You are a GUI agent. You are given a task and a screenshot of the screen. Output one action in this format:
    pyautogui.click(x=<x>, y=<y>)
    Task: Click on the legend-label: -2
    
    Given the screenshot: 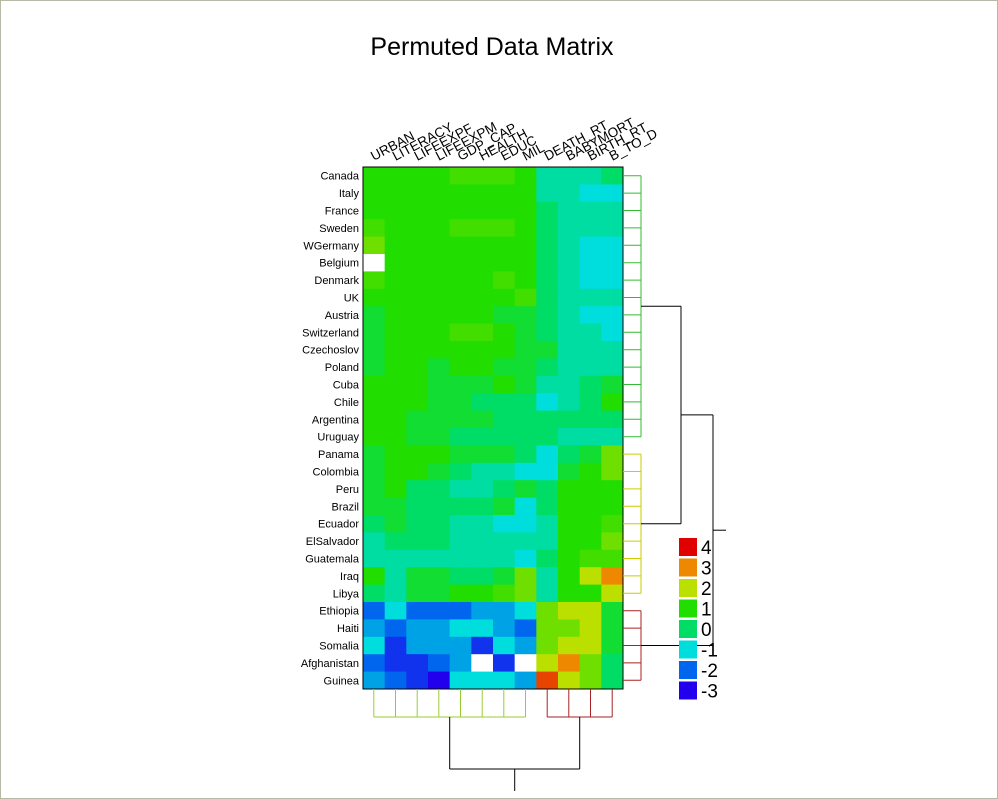 What is the action you would take?
    pyautogui.click(x=709, y=671)
    